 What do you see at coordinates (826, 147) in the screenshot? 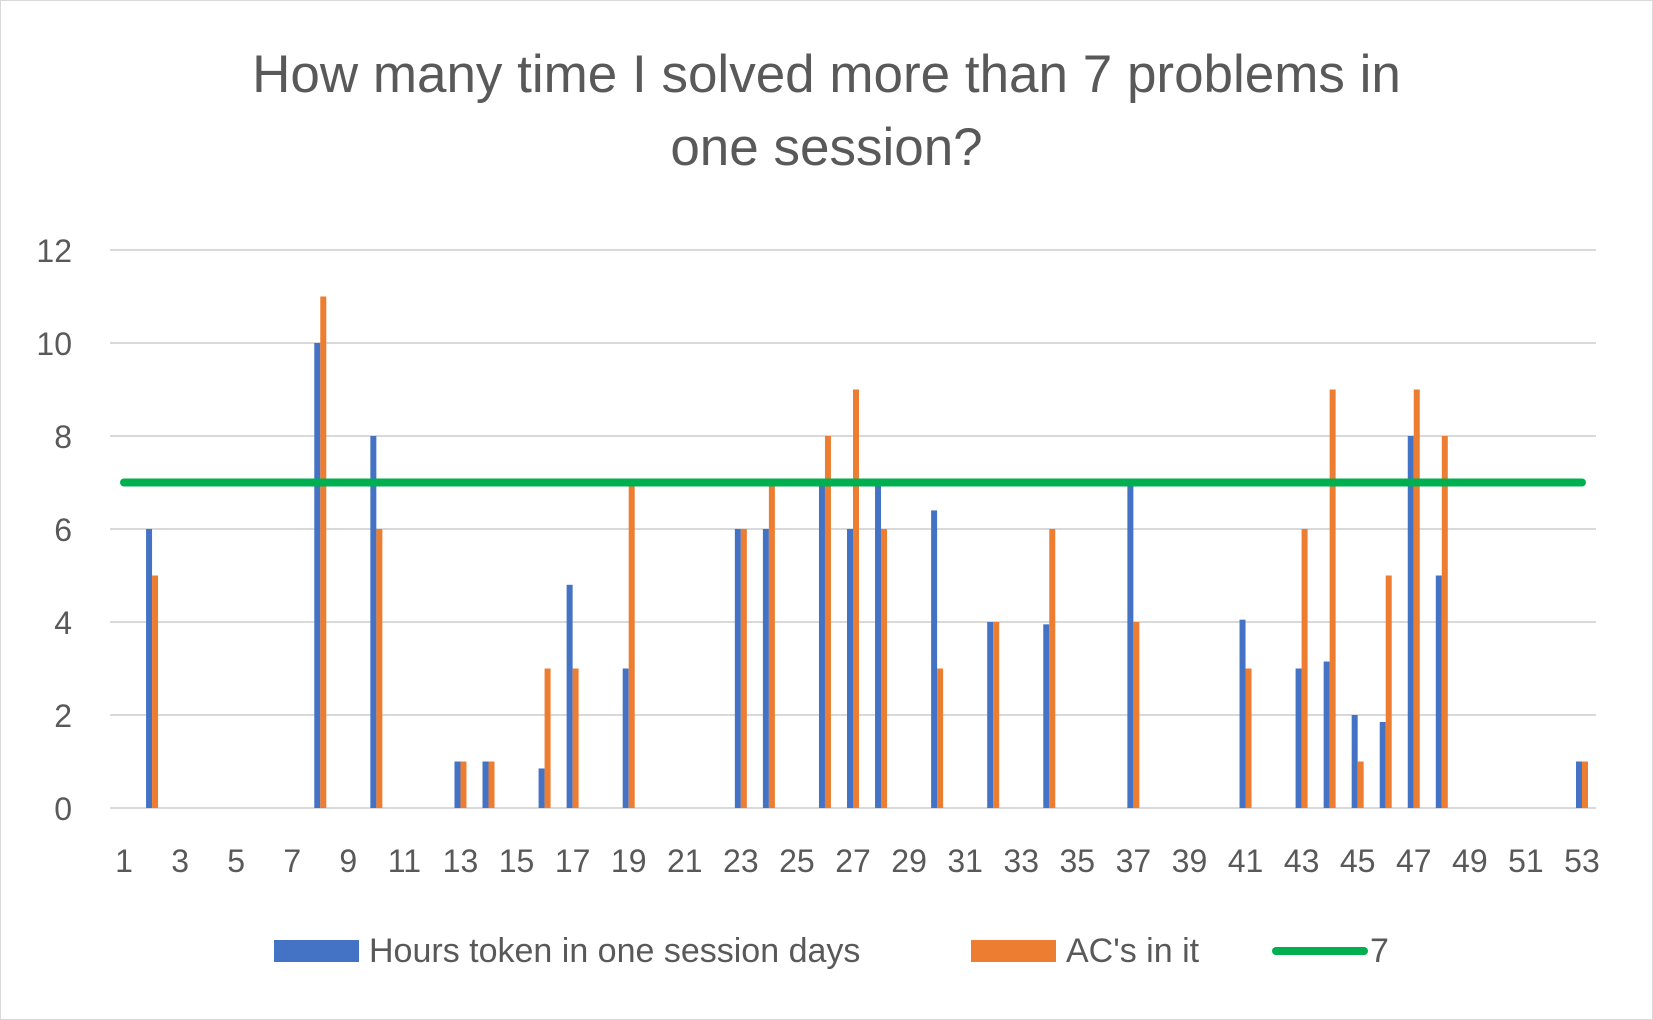
I see `chart-title-line-2: one session?` at bounding box center [826, 147].